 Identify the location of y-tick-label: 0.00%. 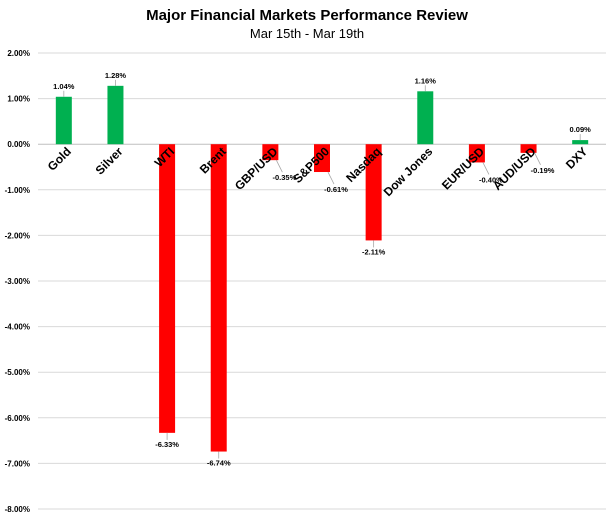
(18, 144).